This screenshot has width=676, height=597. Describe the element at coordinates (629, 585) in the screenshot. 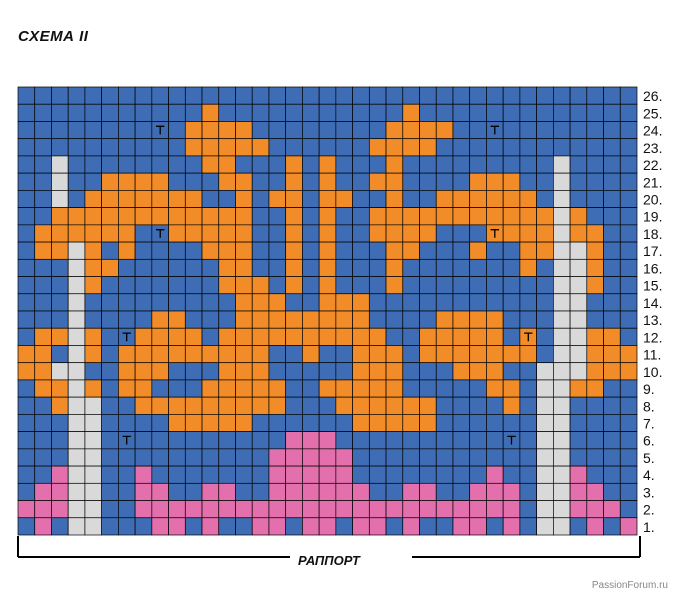

I see `watermark: PassionForum.ru` at that location.